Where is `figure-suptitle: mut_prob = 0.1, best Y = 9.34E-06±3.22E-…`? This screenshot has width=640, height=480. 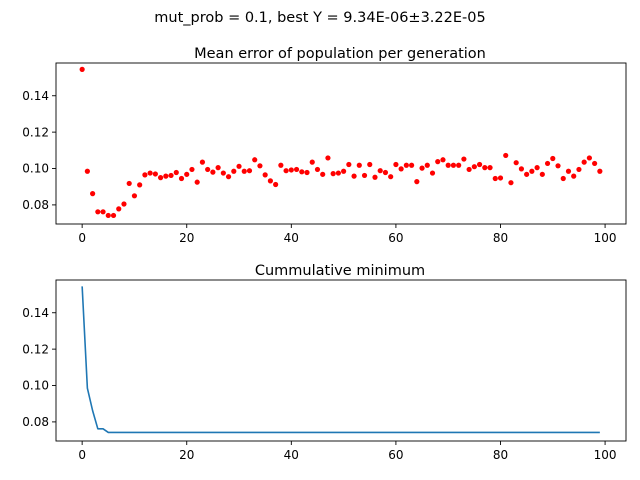
figure-suptitle: mut_prob = 0.1, best Y = 9.34E-06±3.22E-… is located at coordinates (319, 18).